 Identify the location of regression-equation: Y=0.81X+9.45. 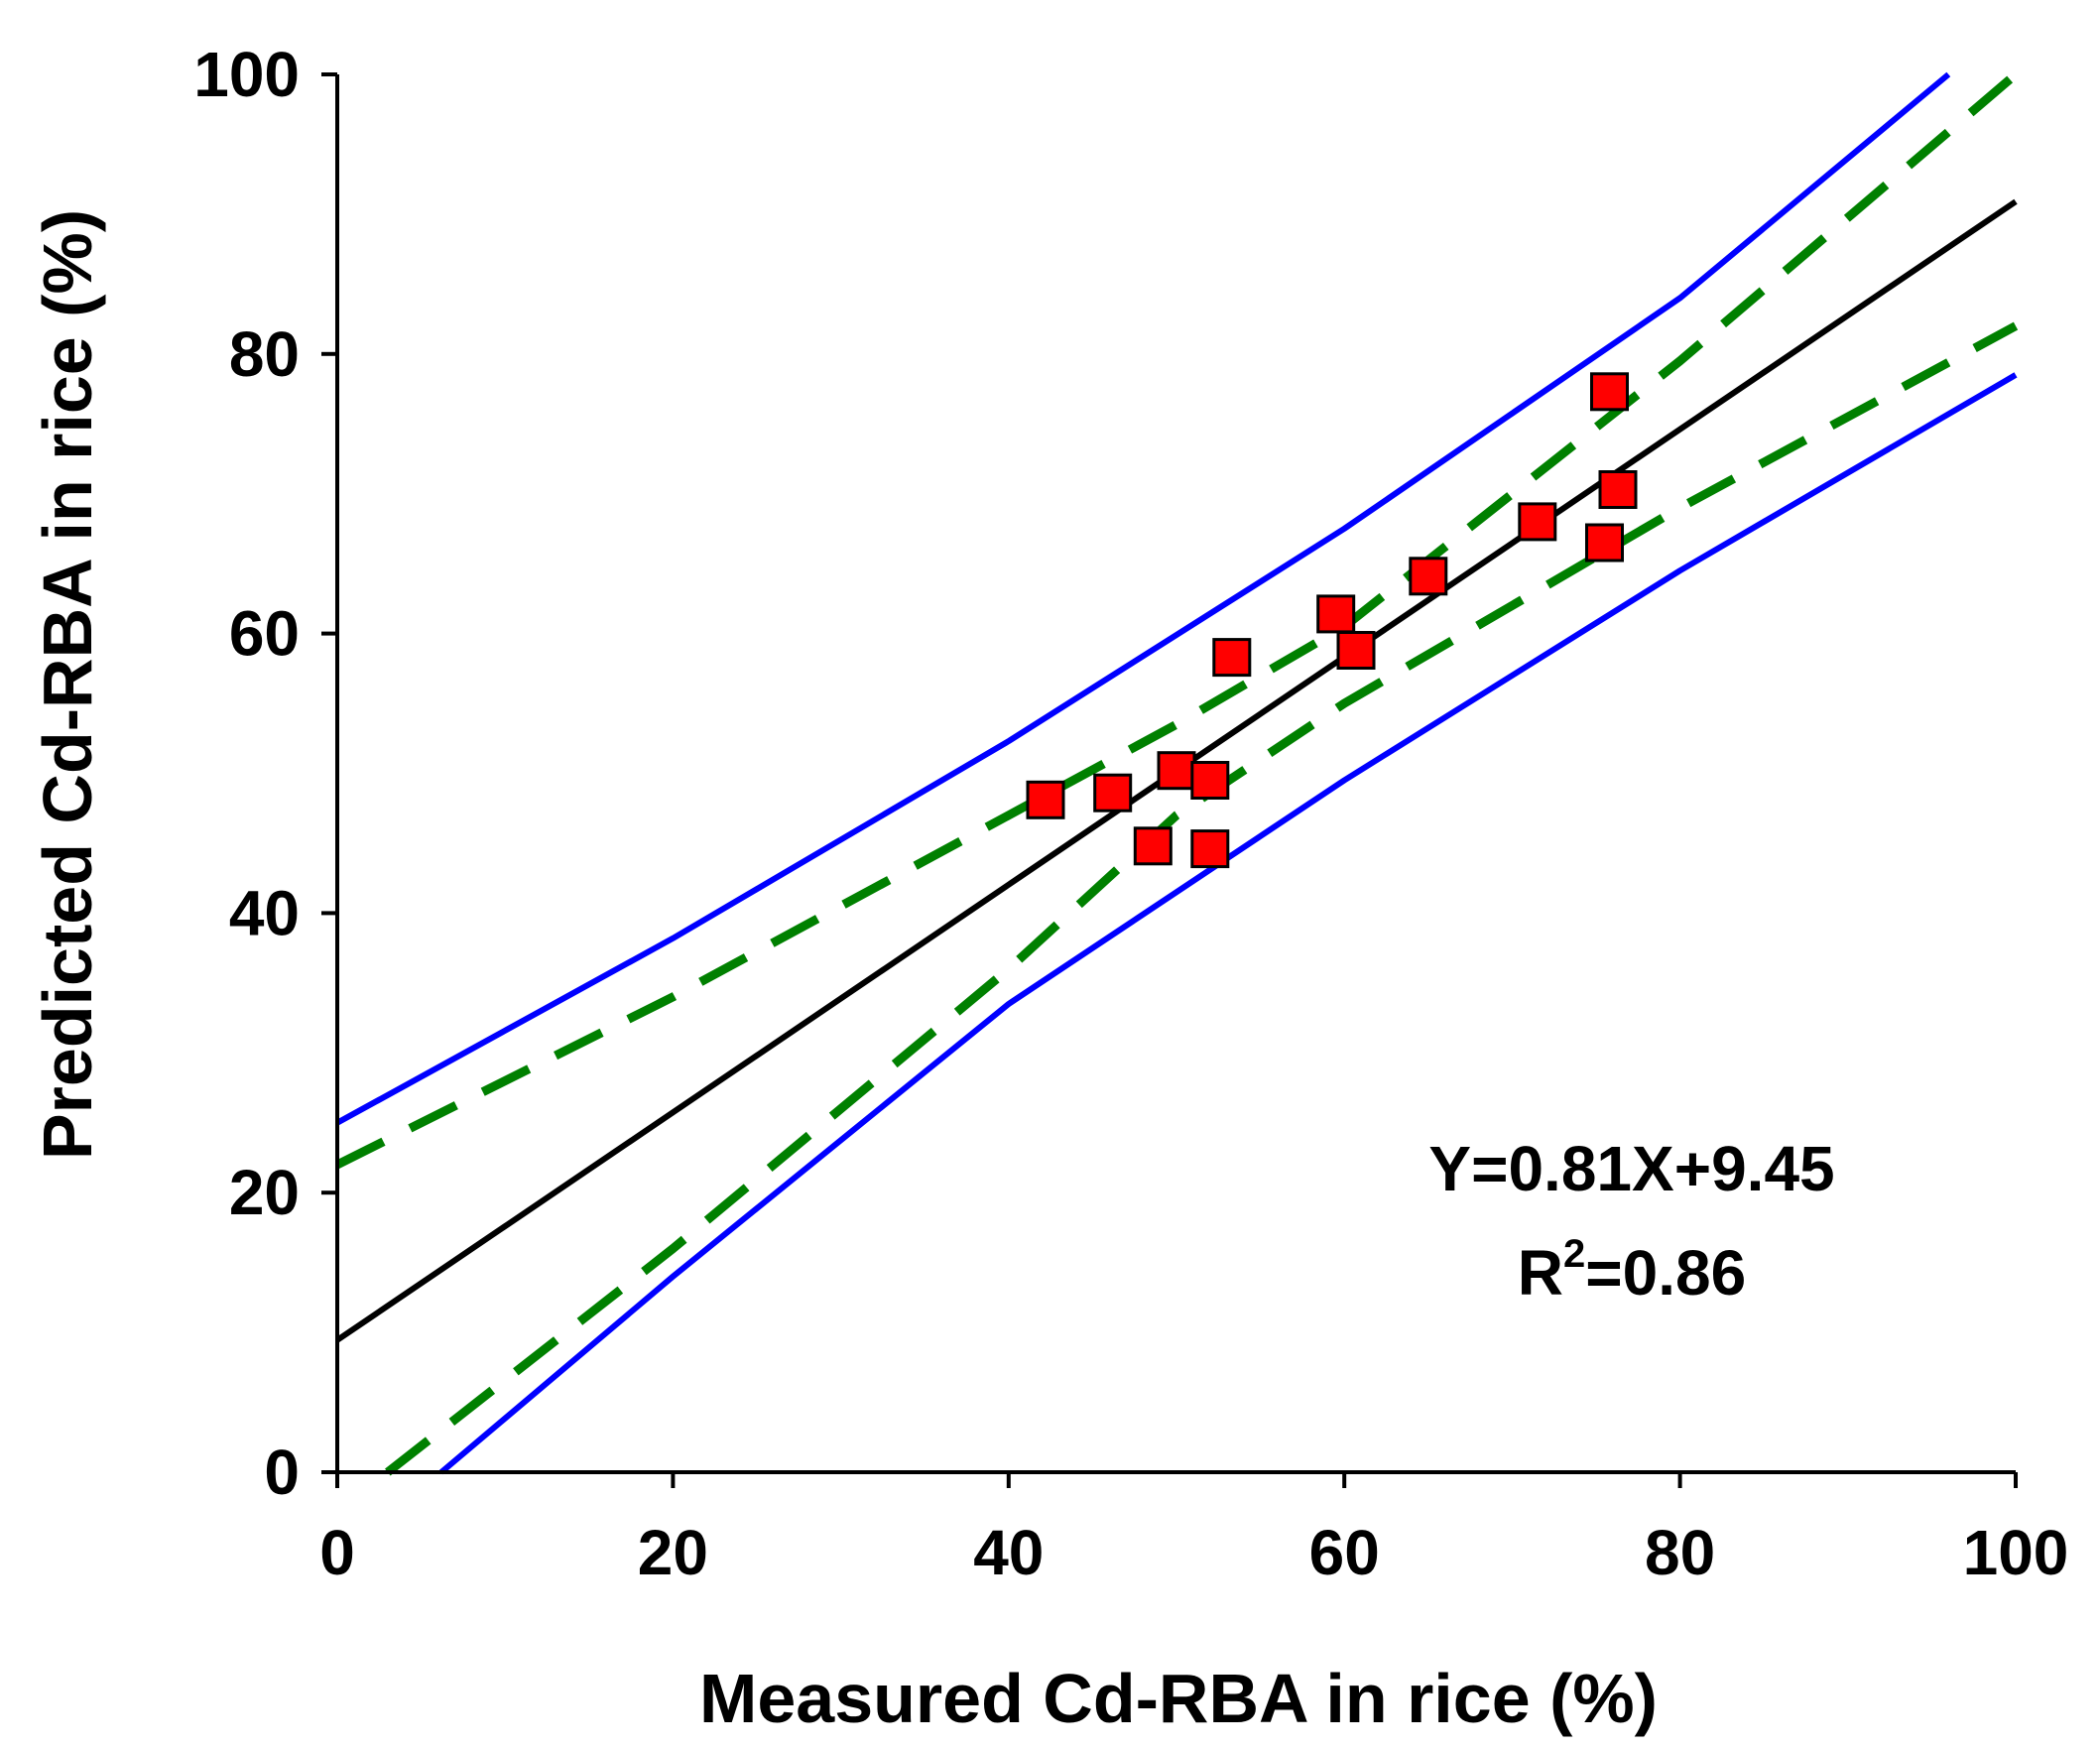
(1631, 1168).